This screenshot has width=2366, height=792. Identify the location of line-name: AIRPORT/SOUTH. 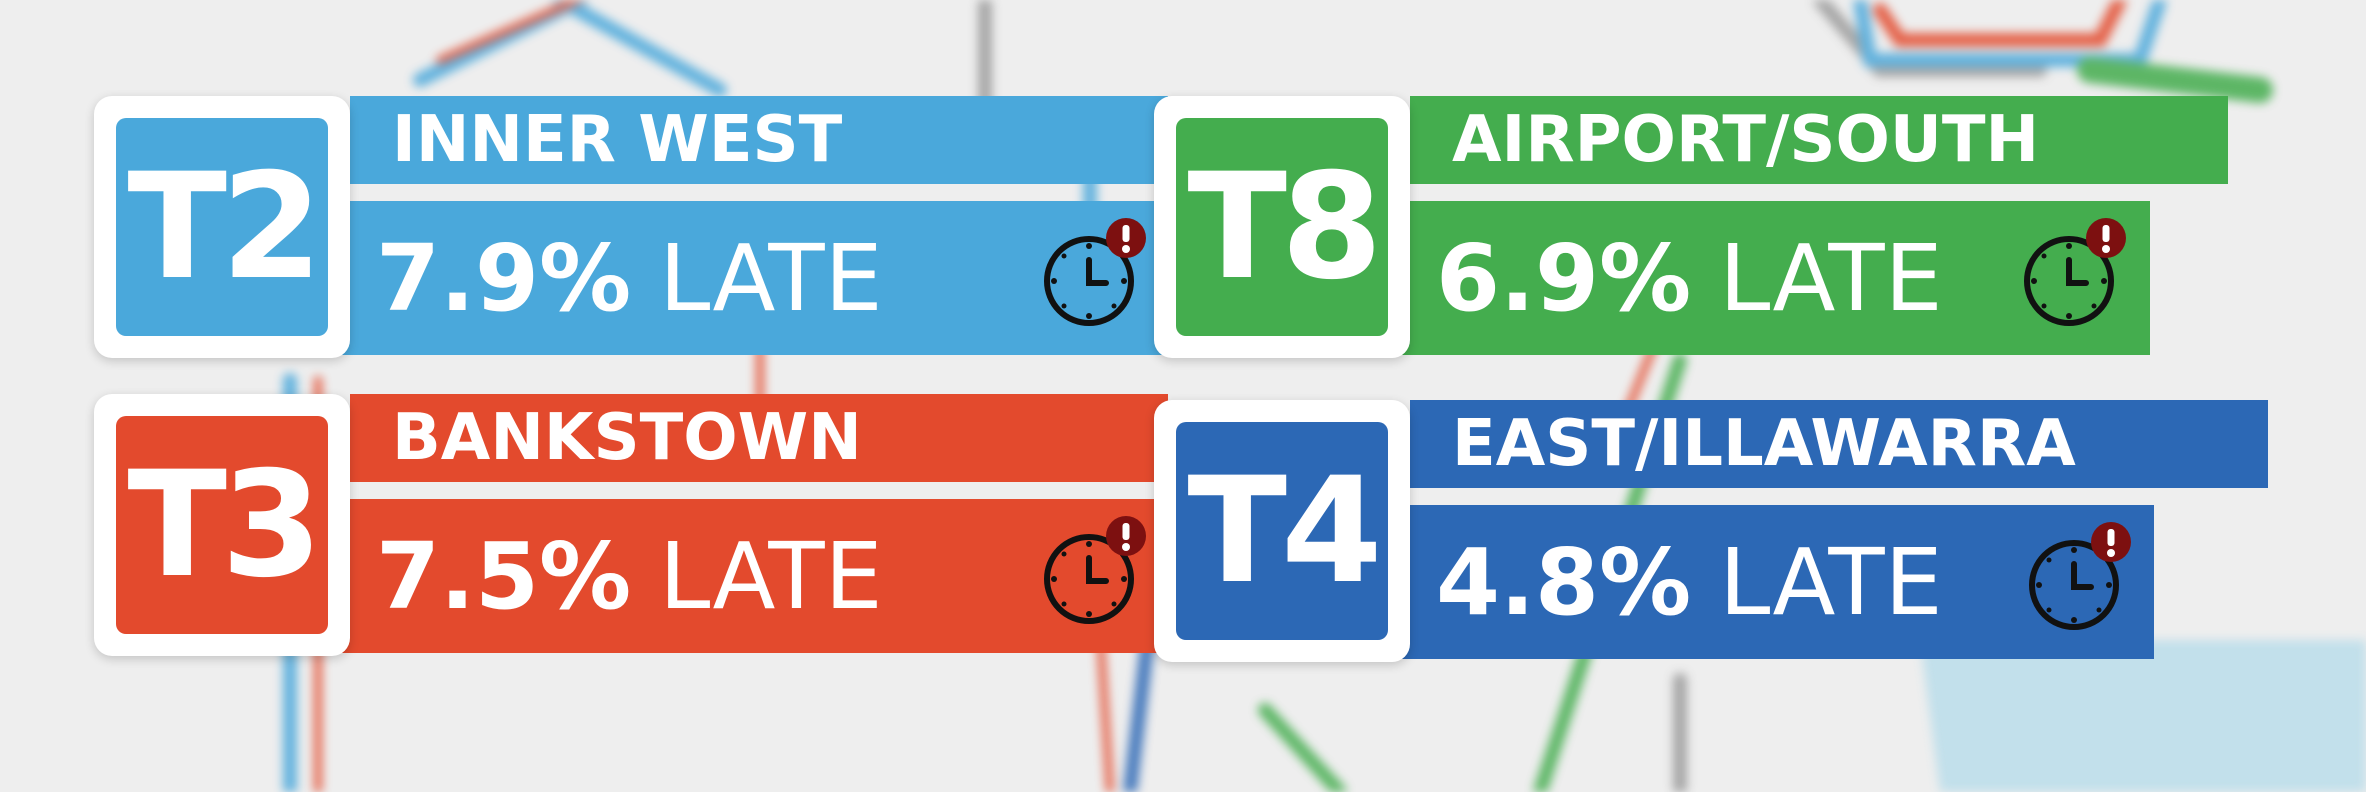
(1746, 140).